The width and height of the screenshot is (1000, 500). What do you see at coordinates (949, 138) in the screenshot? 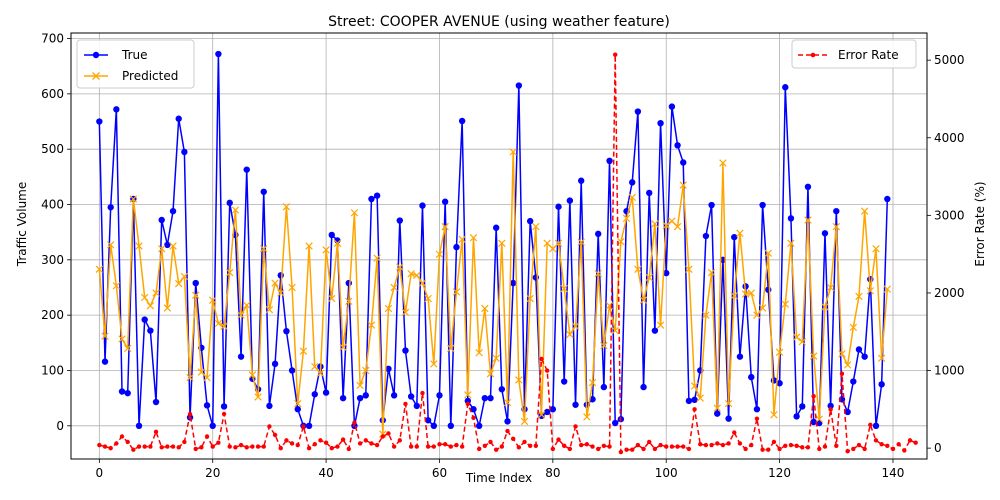
I see `y-right-tick-label: 4000` at bounding box center [949, 138].